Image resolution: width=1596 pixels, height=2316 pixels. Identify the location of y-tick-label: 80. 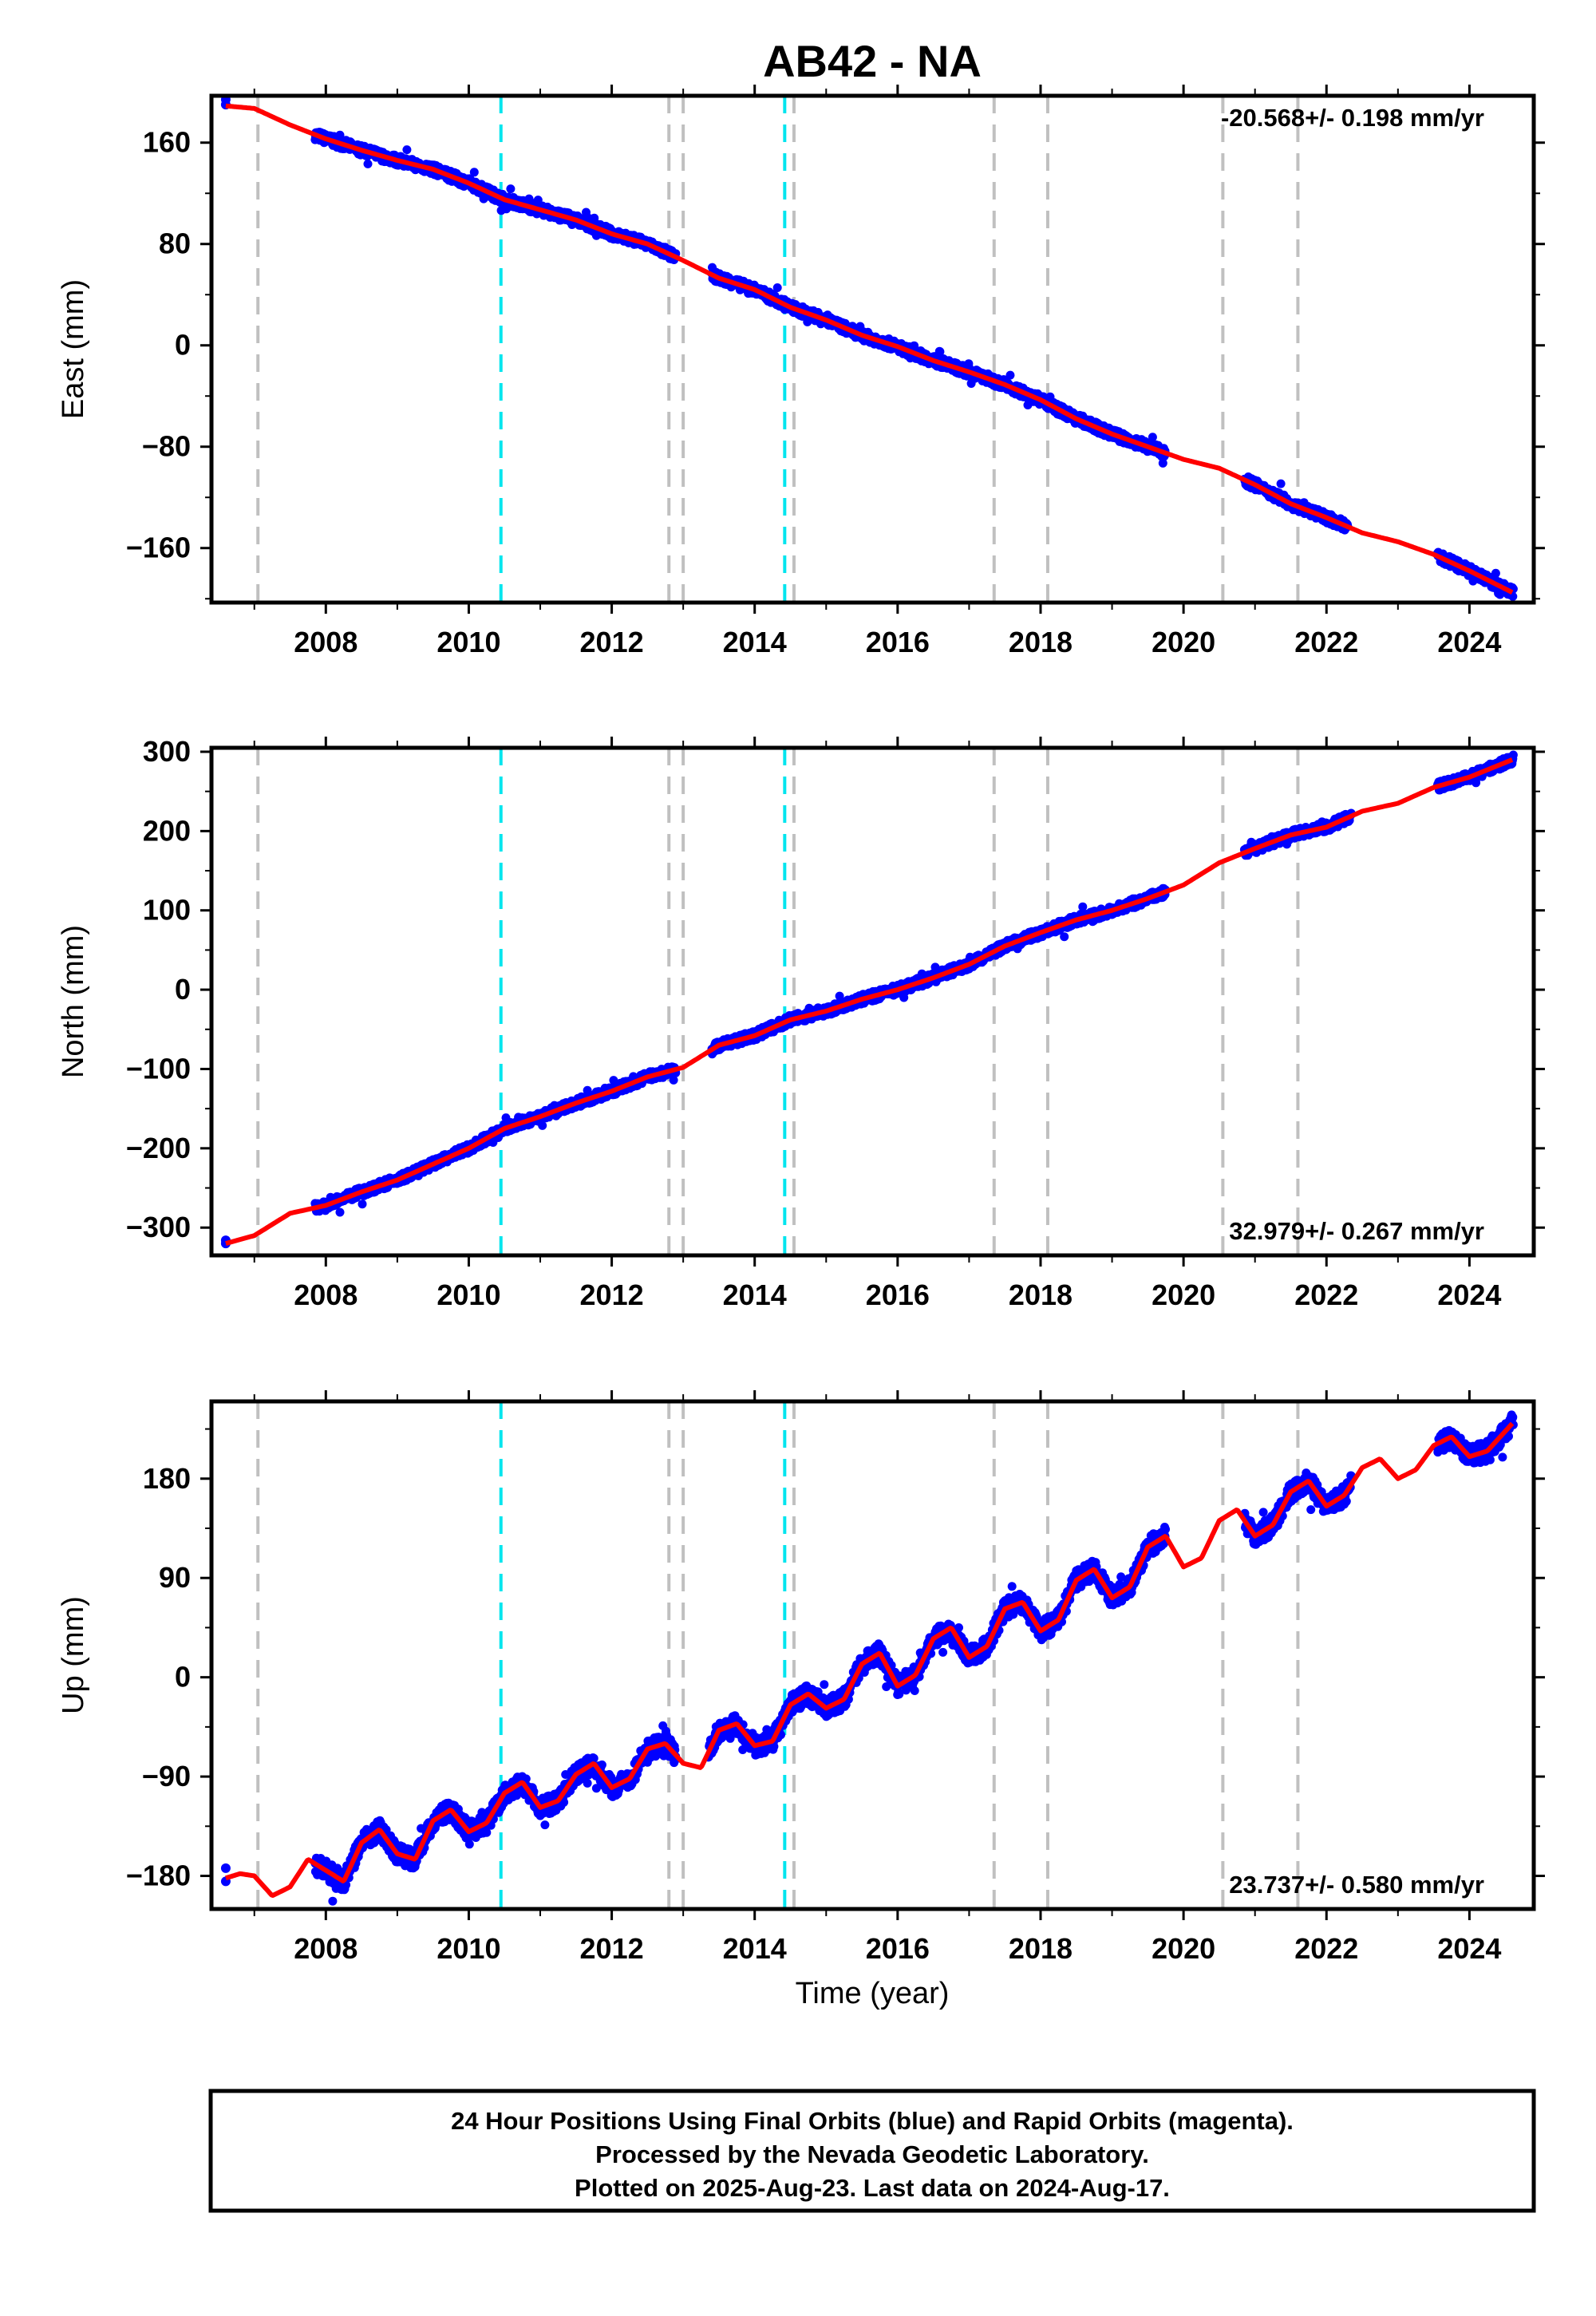
(175, 243).